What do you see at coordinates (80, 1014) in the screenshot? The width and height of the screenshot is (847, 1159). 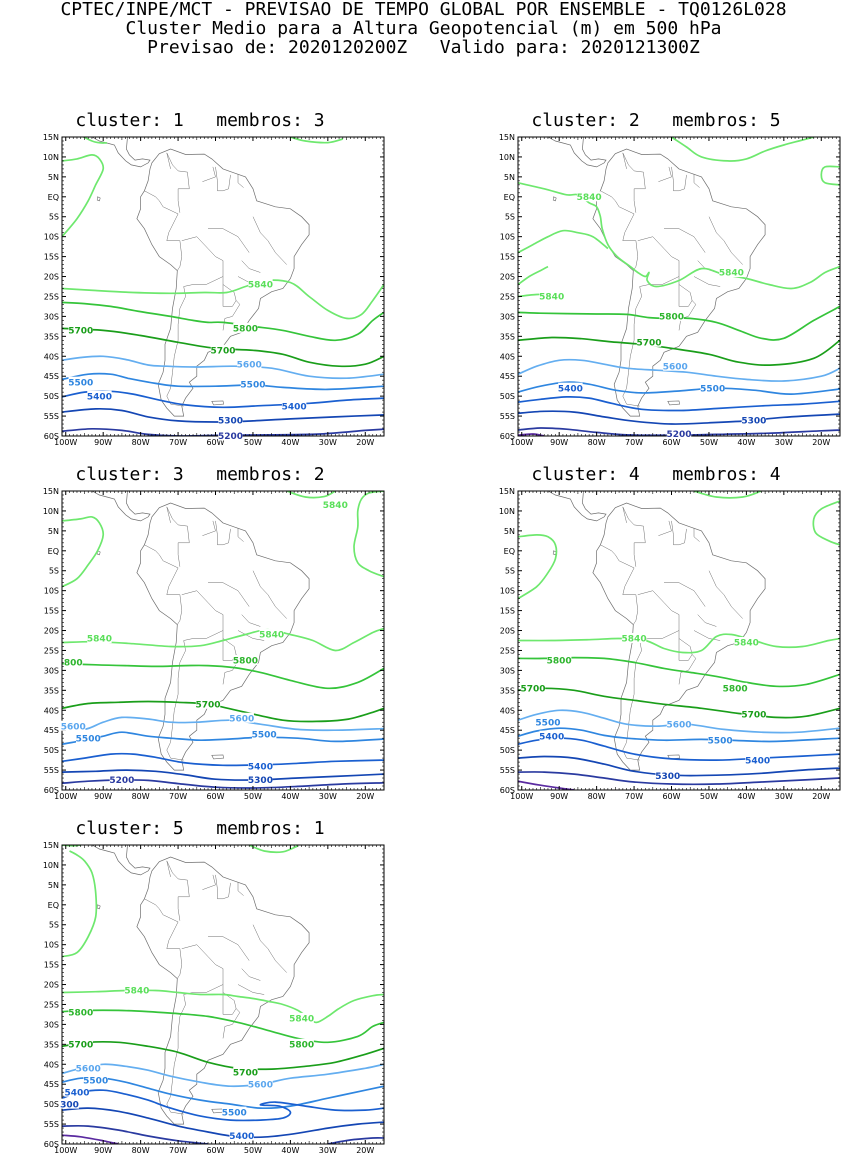 I see `contour-label: 5800` at bounding box center [80, 1014].